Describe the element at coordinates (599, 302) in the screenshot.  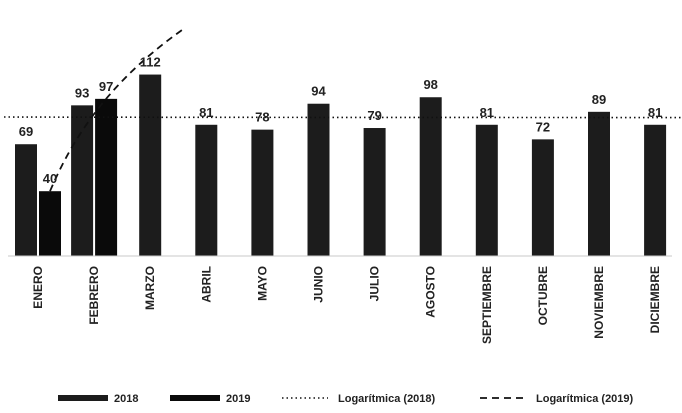
I see `x-tick-noviembre: NOVIEMBRE` at that location.